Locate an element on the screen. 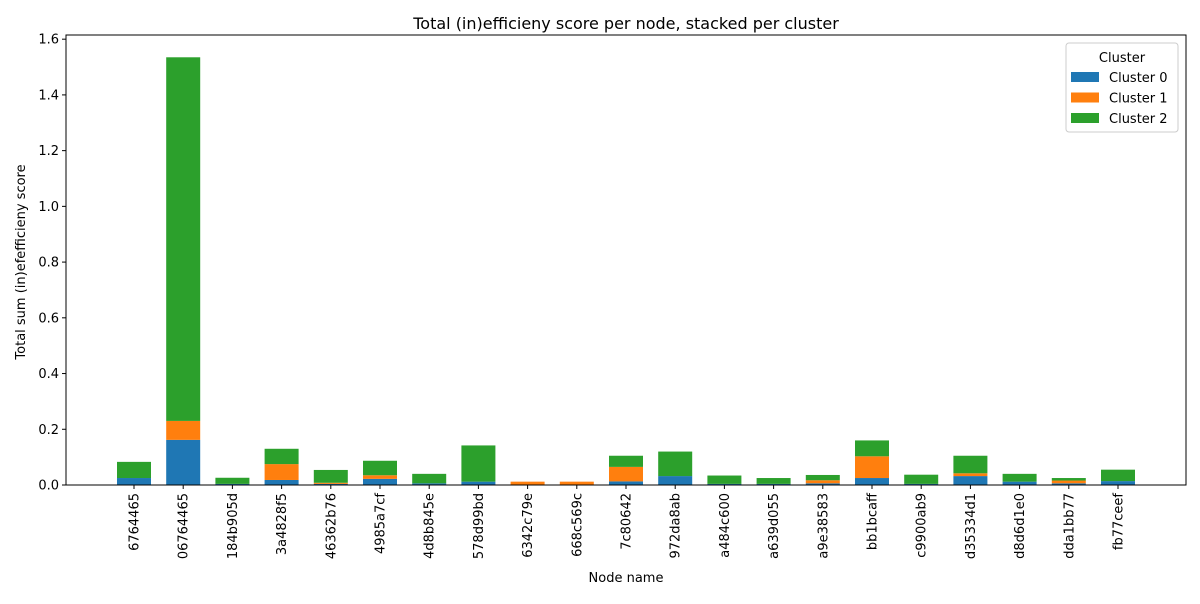 The width and height of the screenshot is (1200, 604). x-tick-label: 668c569c is located at coordinates (577, 525).